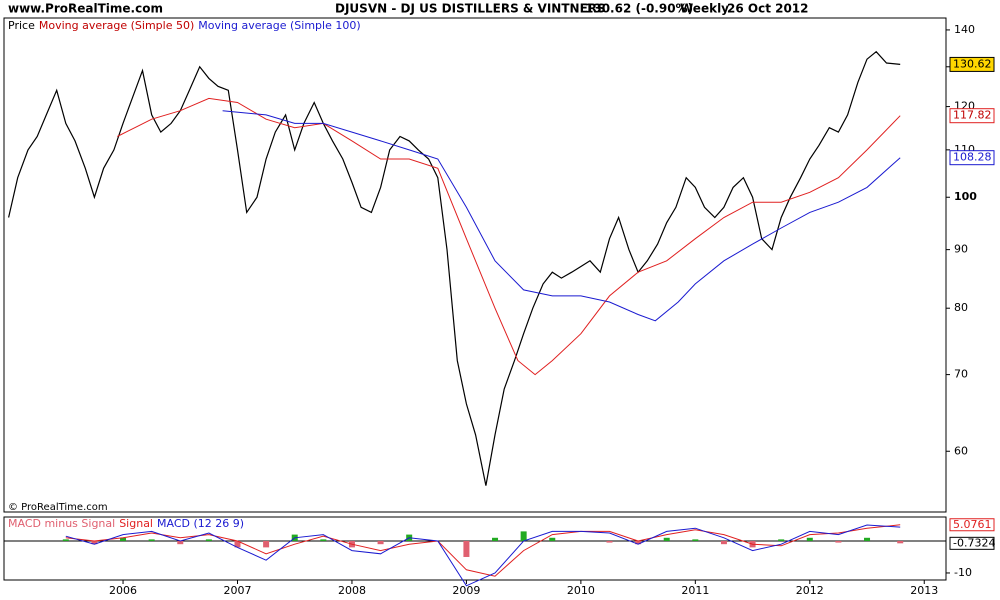 This screenshot has height=600, width=1000. What do you see at coordinates (965, 196) in the screenshot?
I see `y-tick-label: 100` at bounding box center [965, 196].